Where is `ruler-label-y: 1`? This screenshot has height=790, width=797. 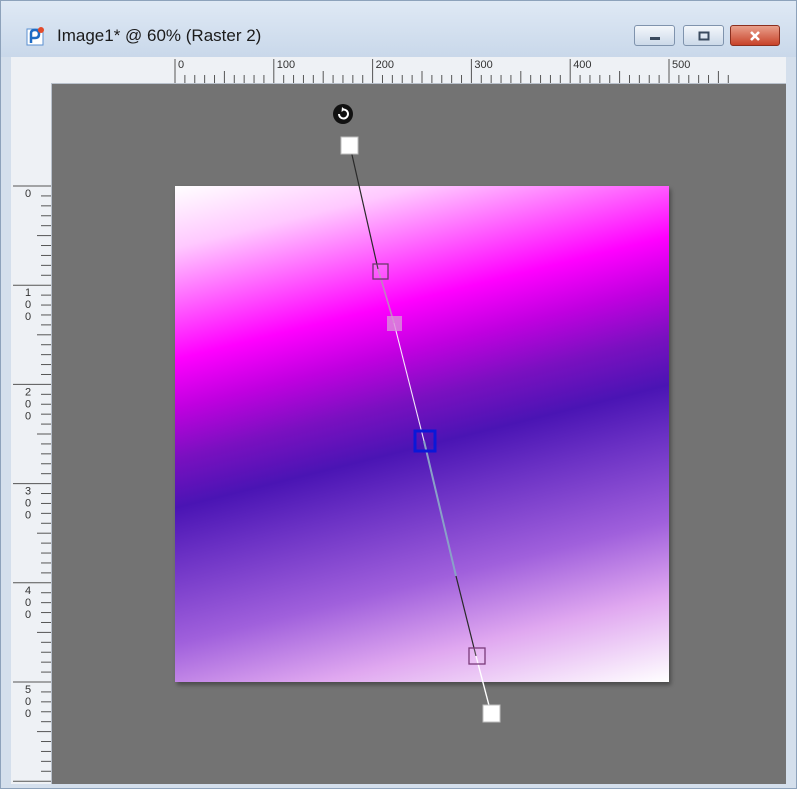 ruler-label-y: 1 is located at coordinates (28, 293).